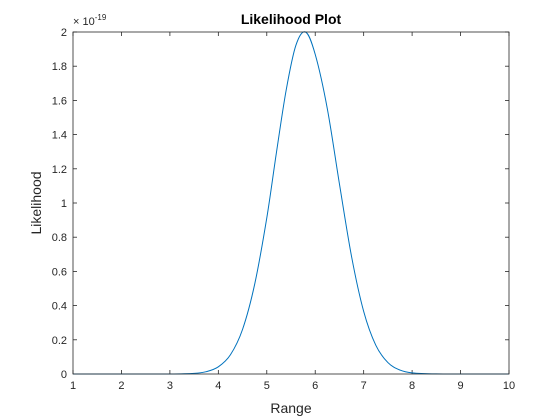  What do you see at coordinates (59, 136) in the screenshot?
I see `y-tick-label: 1.4` at bounding box center [59, 136].